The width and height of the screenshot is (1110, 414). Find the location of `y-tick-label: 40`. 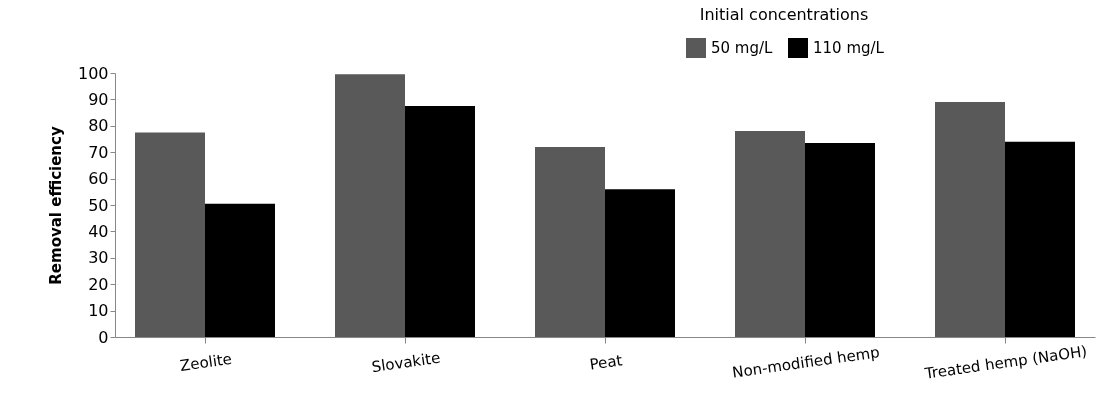

y-tick-label: 40 is located at coordinates (98, 231).